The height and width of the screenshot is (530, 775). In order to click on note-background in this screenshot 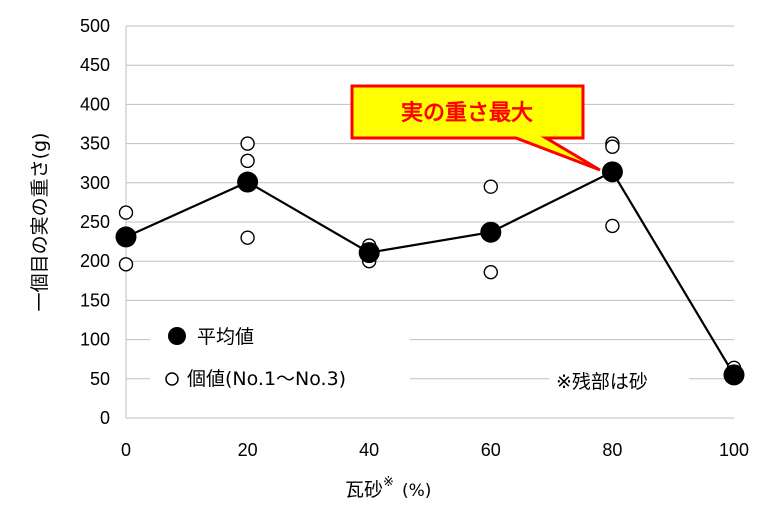, I will do `click(619, 381)`.